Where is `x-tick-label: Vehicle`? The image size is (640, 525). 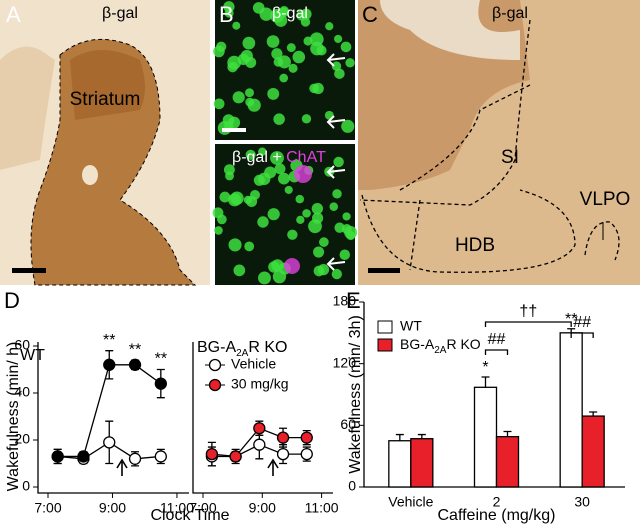
x-tick-label: Vehicle is located at coordinates (410, 502).